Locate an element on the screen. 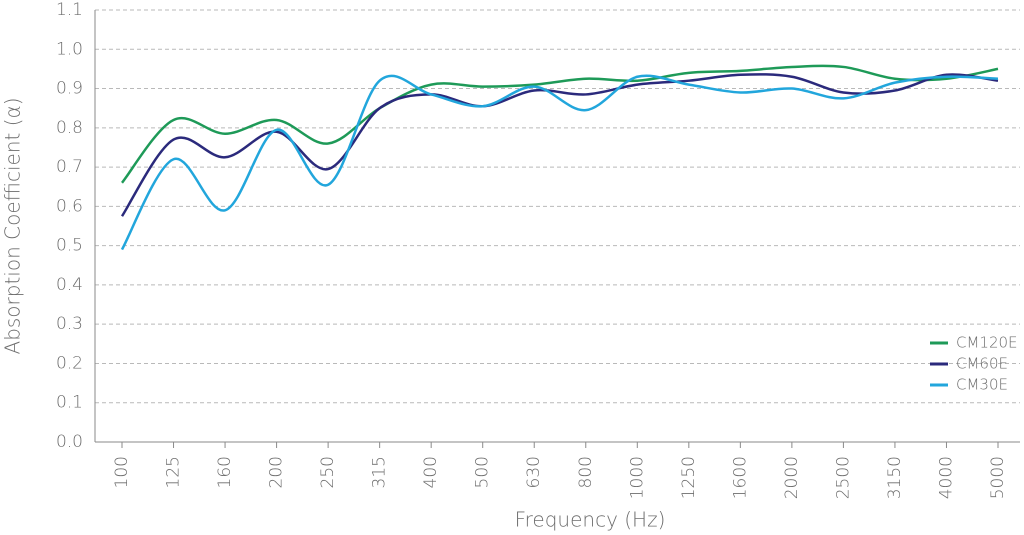 The image size is (1024, 535). x-tick-label: 1600 is located at coordinates (740, 477).